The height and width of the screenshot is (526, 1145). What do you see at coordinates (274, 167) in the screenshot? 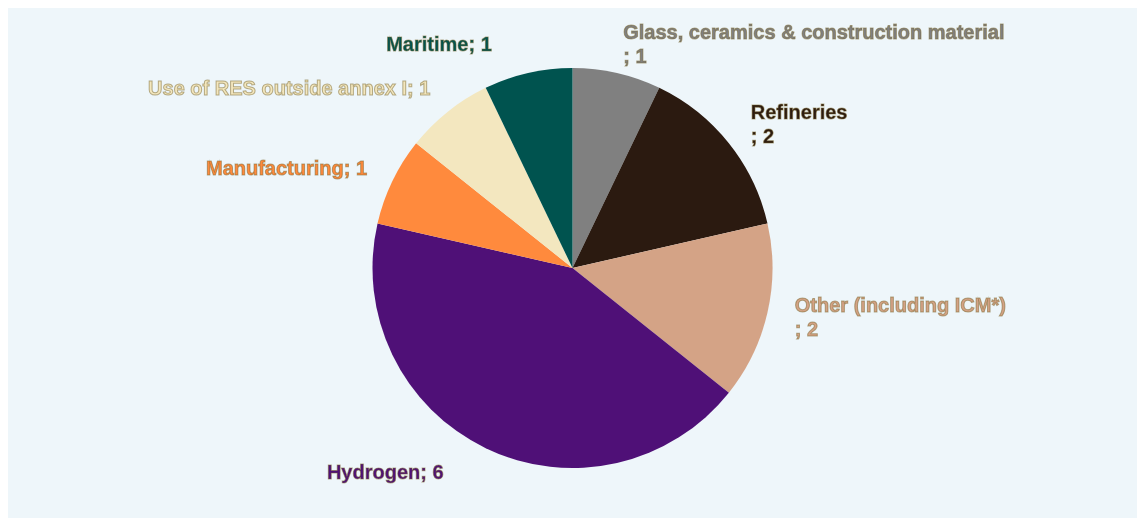
I see `slice-label: Manufacturing` at bounding box center [274, 167].